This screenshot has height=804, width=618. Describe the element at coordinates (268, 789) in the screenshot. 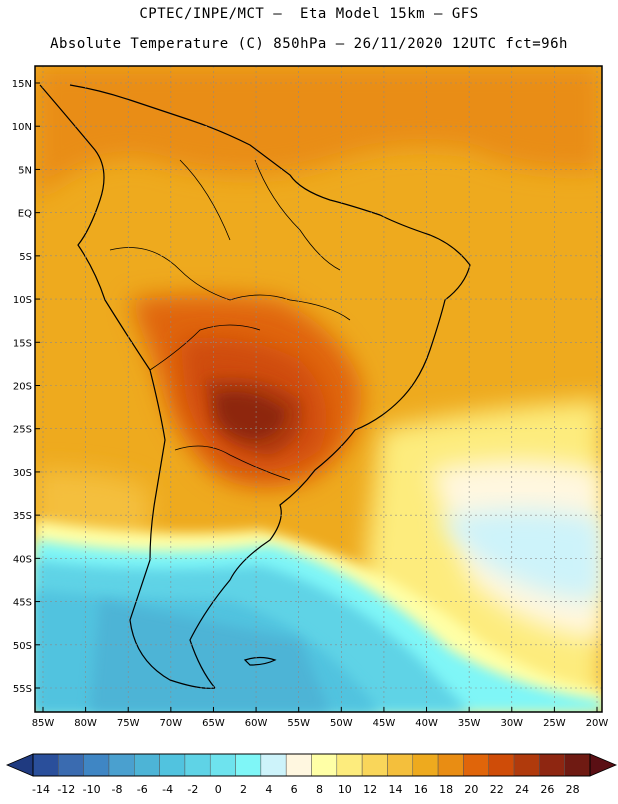

I see `colorbar-label: 4` at that location.